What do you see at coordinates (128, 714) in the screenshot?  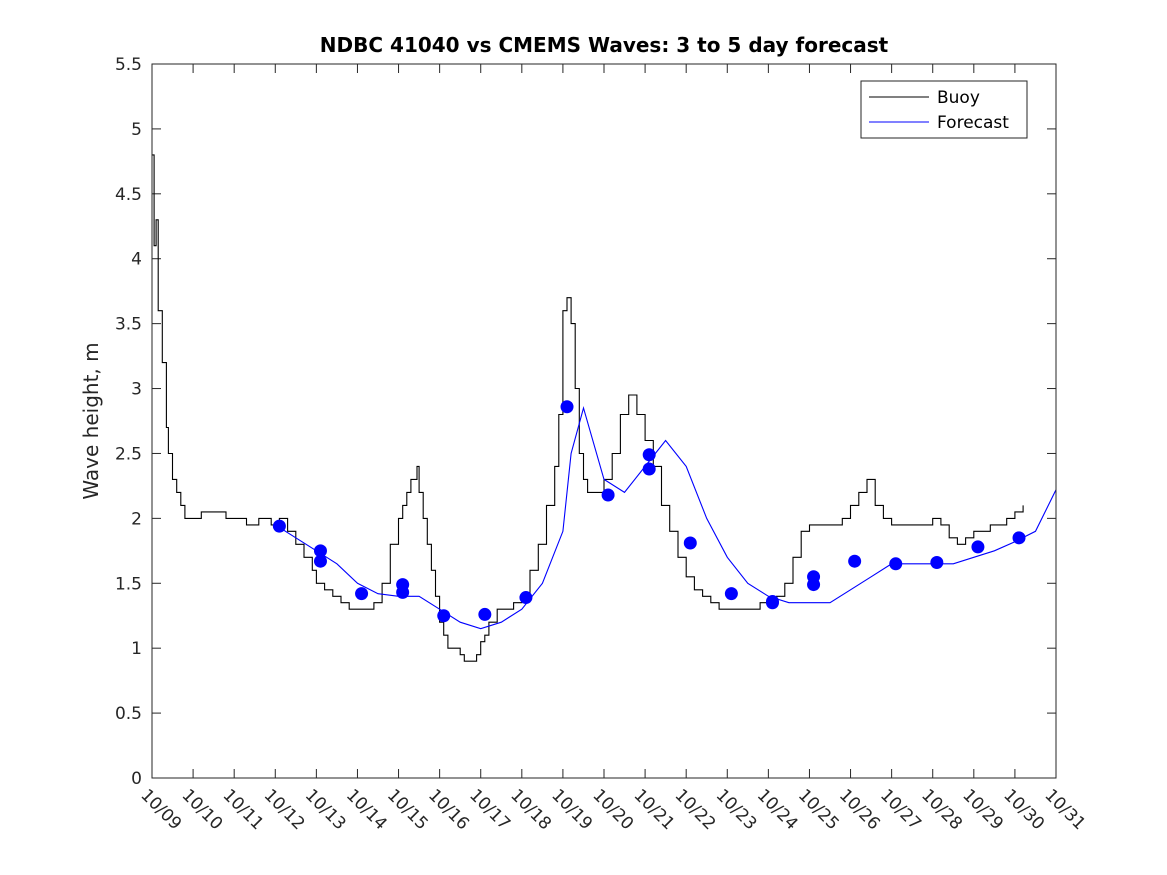 I see `y-tick-label: 0.5` at bounding box center [128, 714].